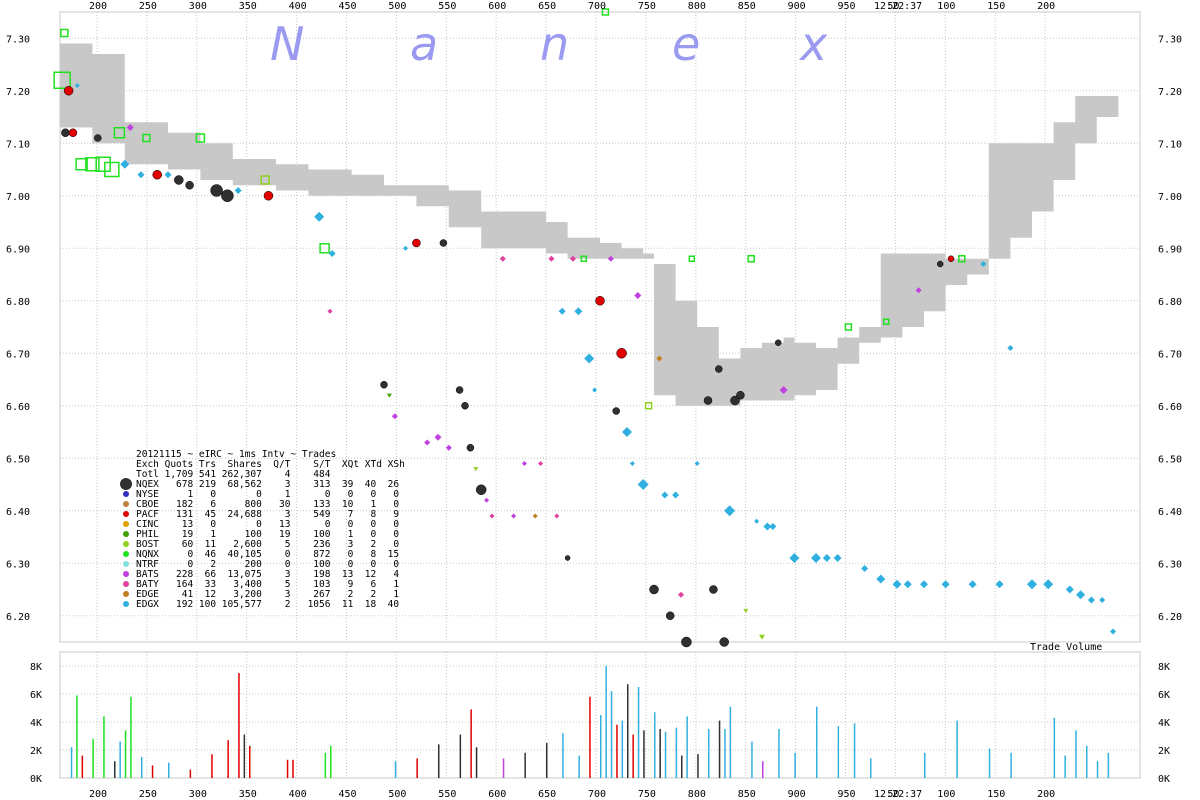  What do you see at coordinates (1164, 779) in the screenshot?
I see `vol-tick-label-right: 0K` at bounding box center [1164, 779].